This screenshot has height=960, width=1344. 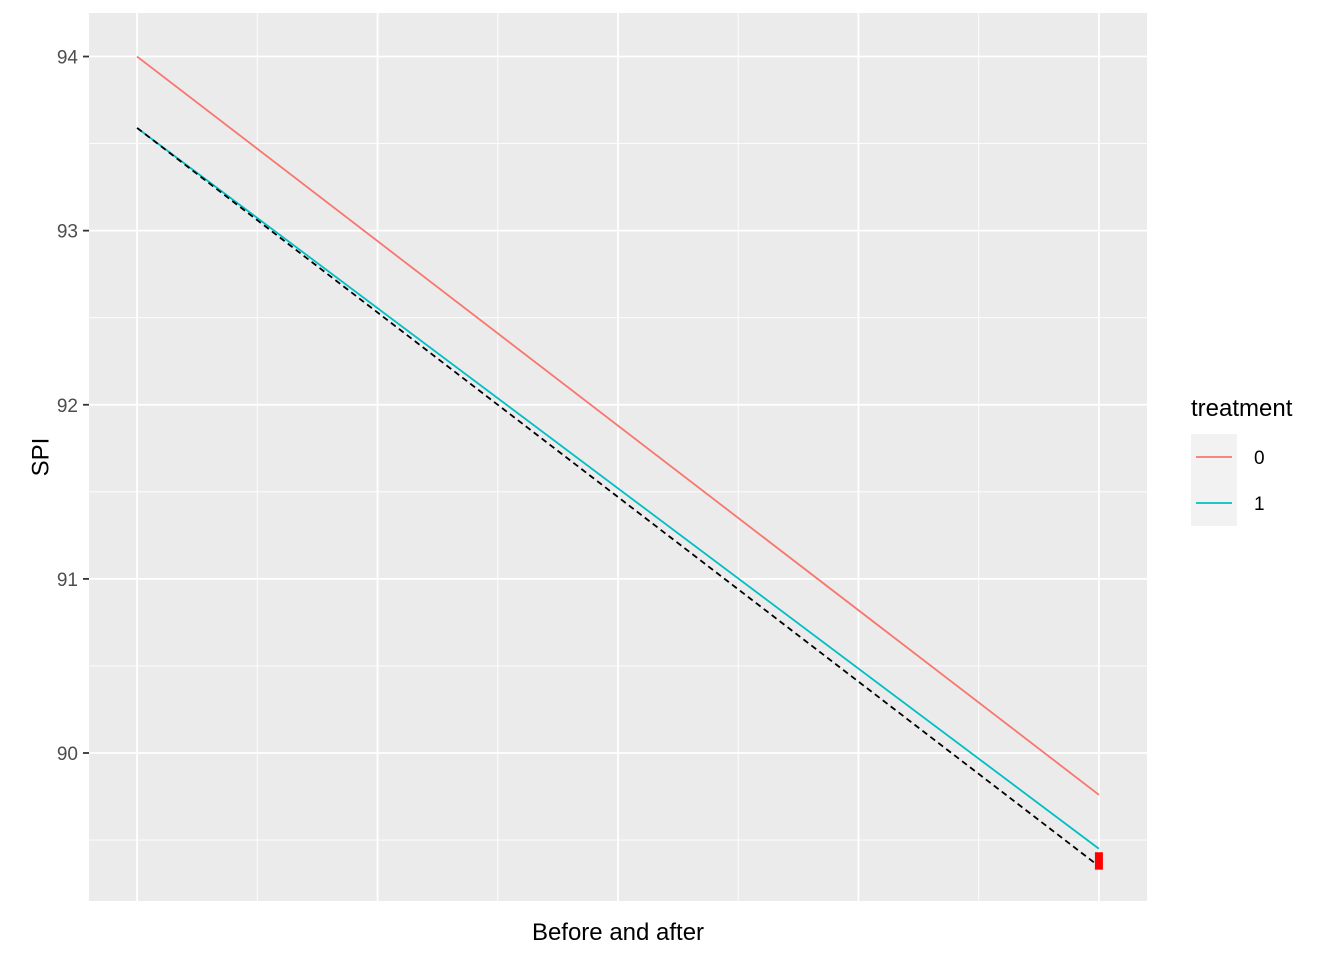 I want to click on legend-title: treatment, so click(x=1242, y=408).